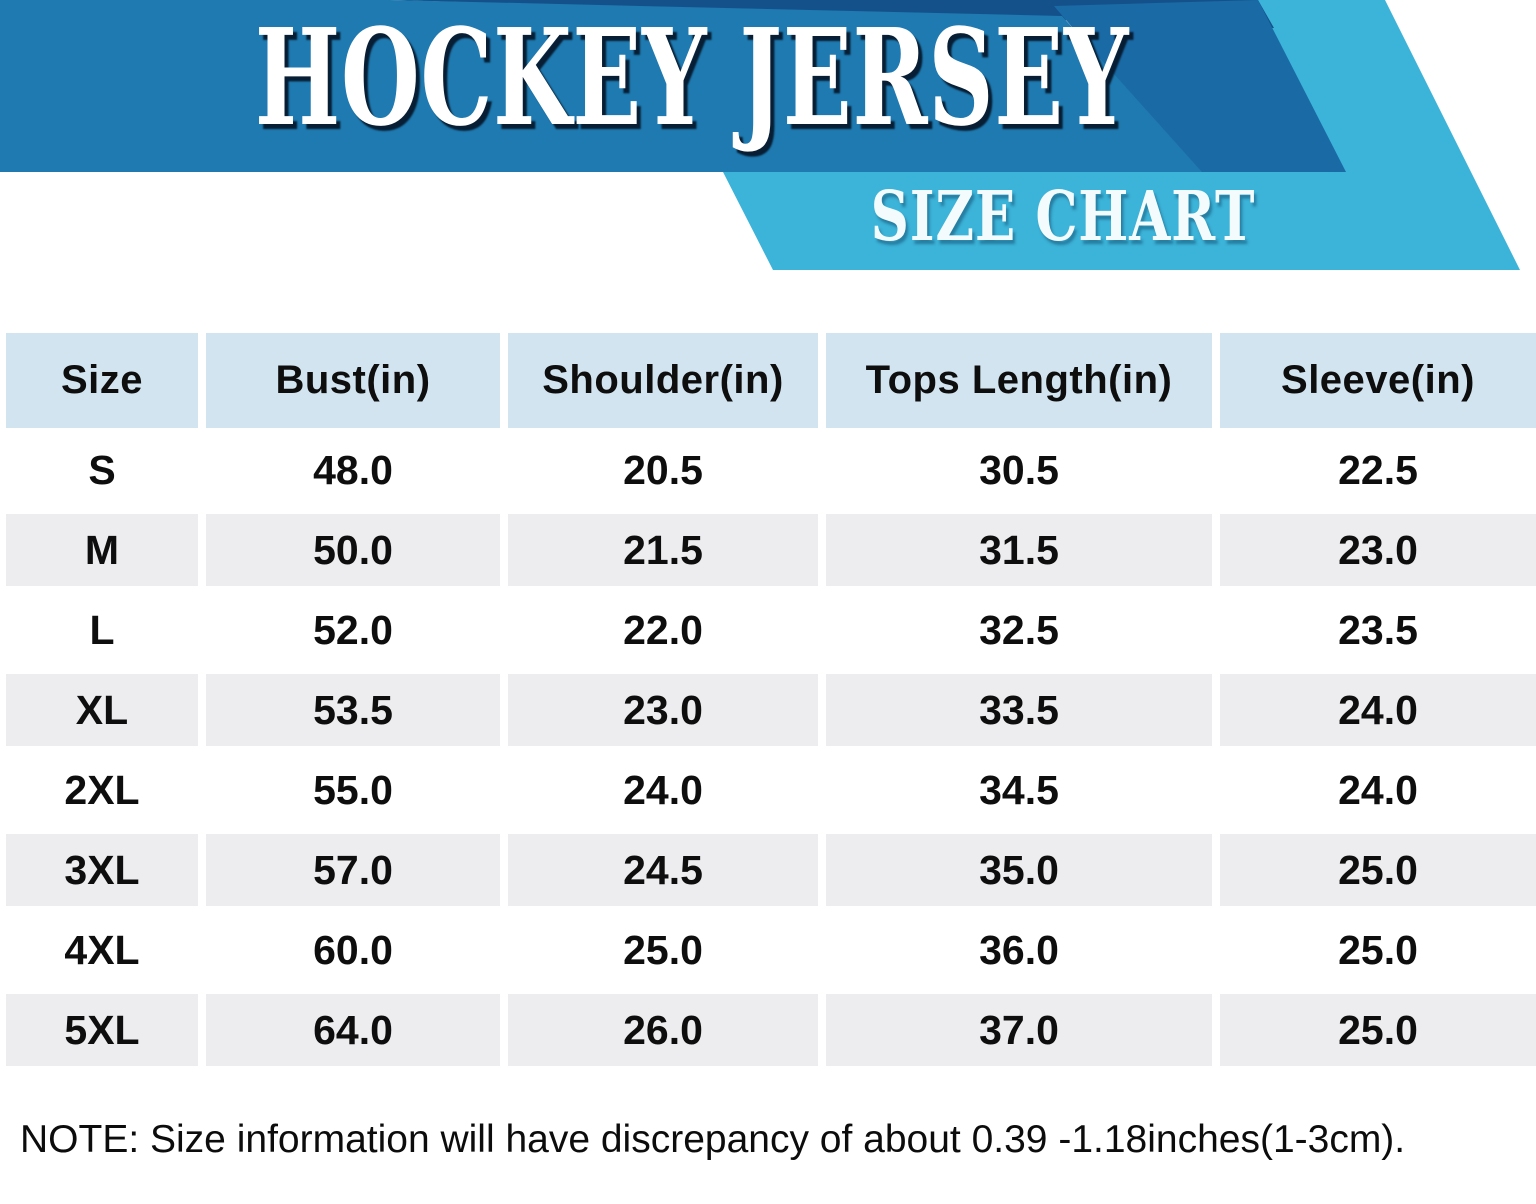  Describe the element at coordinates (353, 630) in the screenshot. I see `value-cell: 52.0` at that location.